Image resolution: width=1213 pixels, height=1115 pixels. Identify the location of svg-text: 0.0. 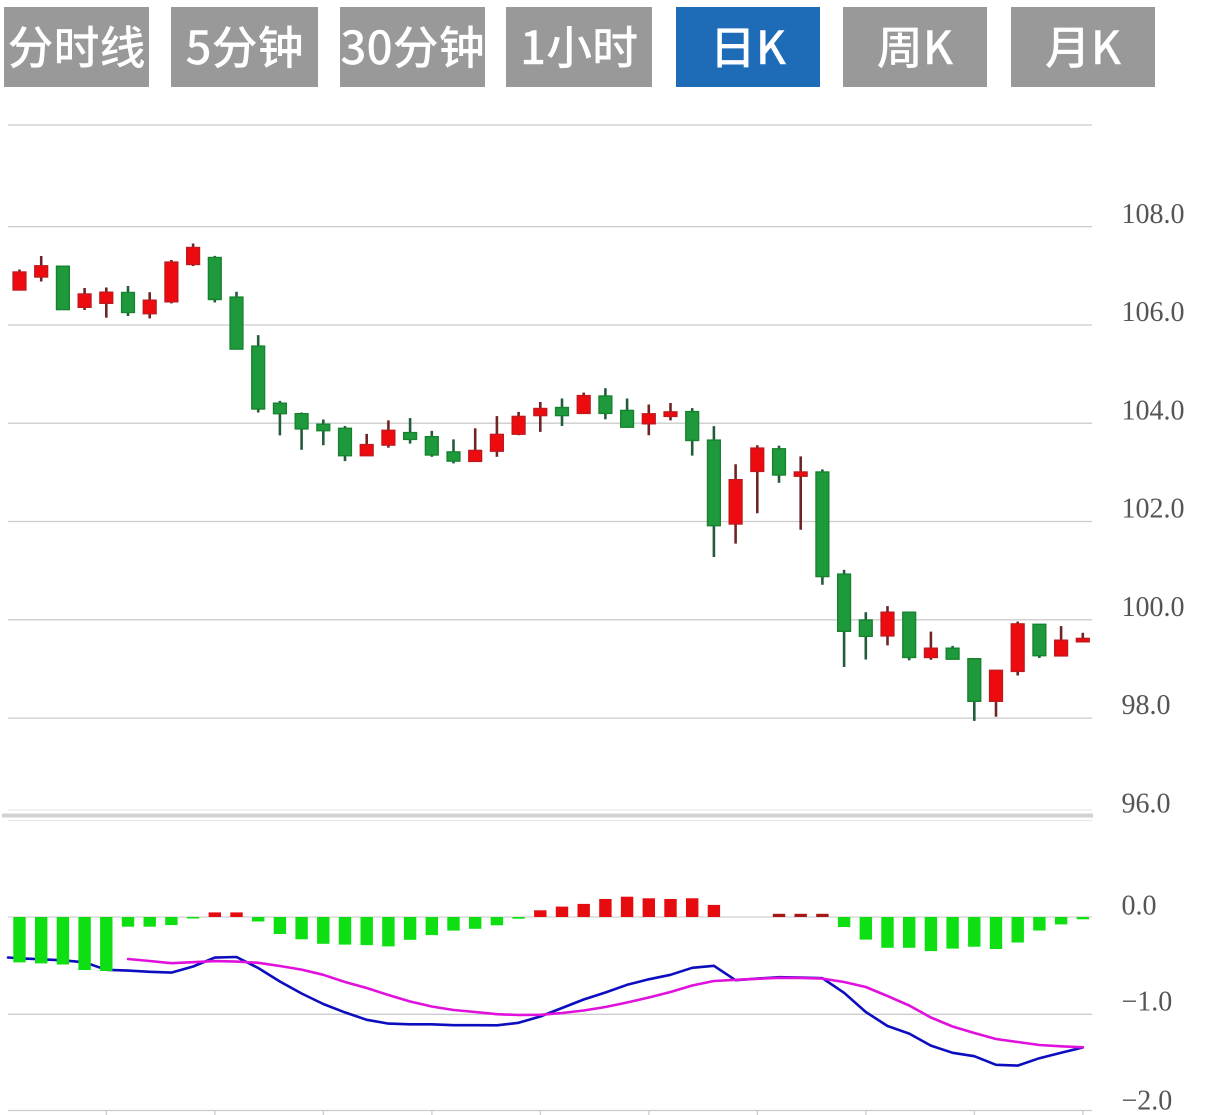
(1139, 905).